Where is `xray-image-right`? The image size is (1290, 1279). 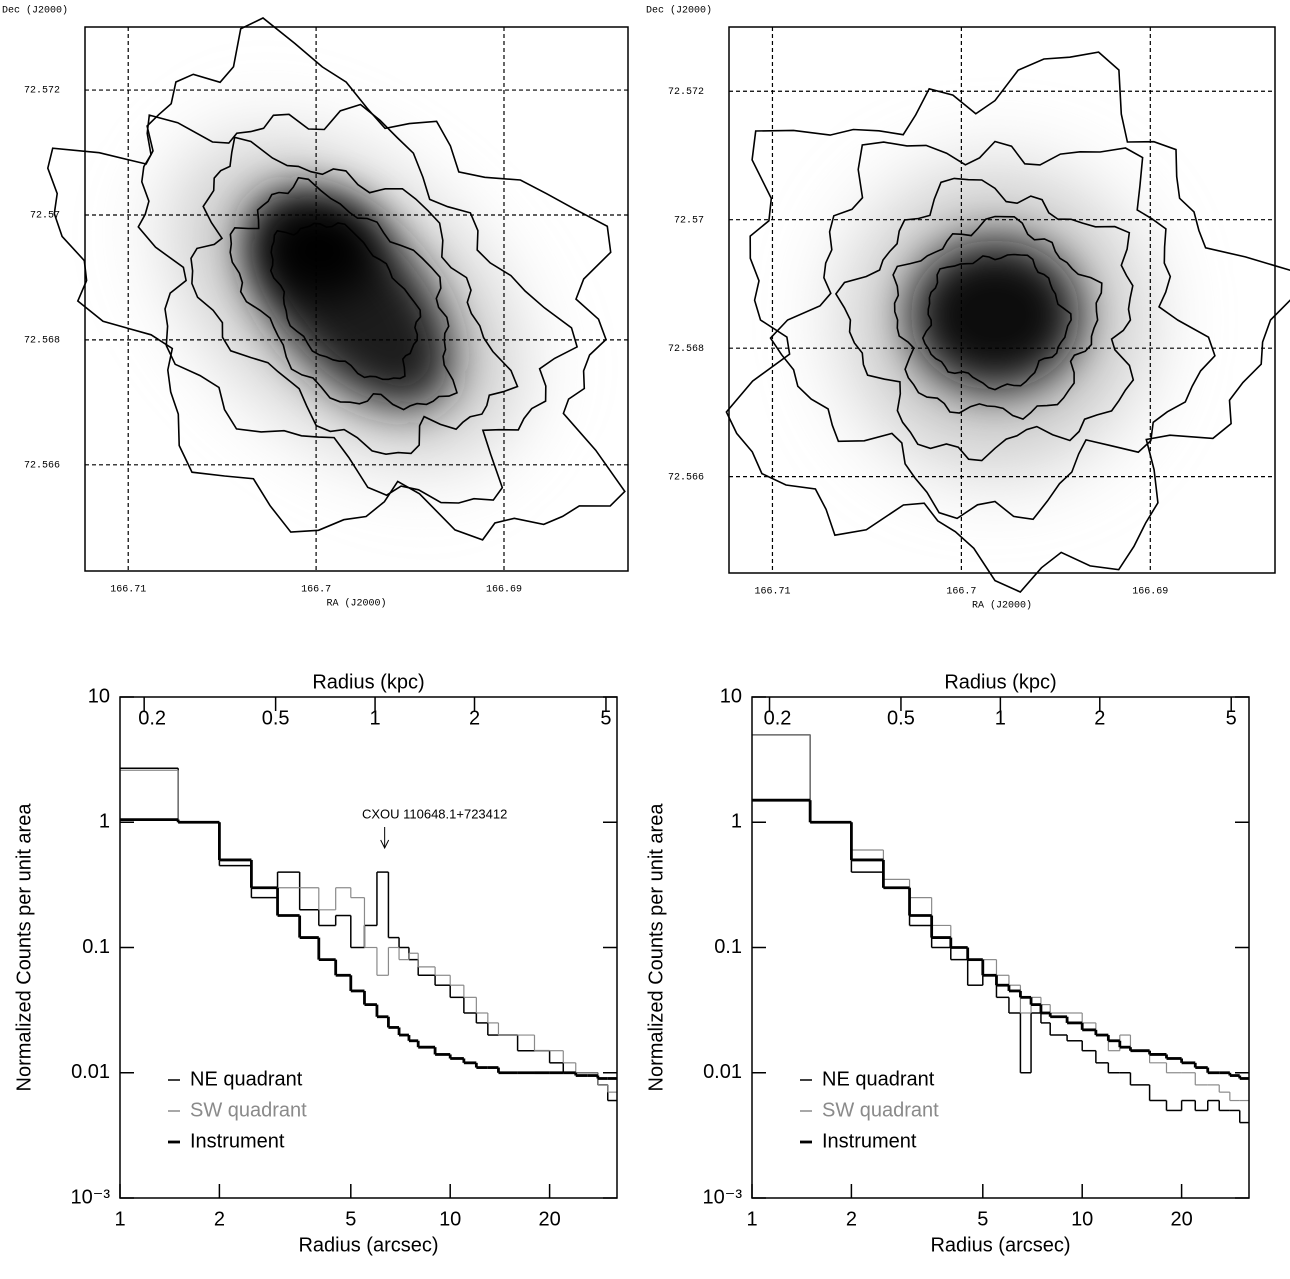
xray-image-right is located at coordinates (995, 320).